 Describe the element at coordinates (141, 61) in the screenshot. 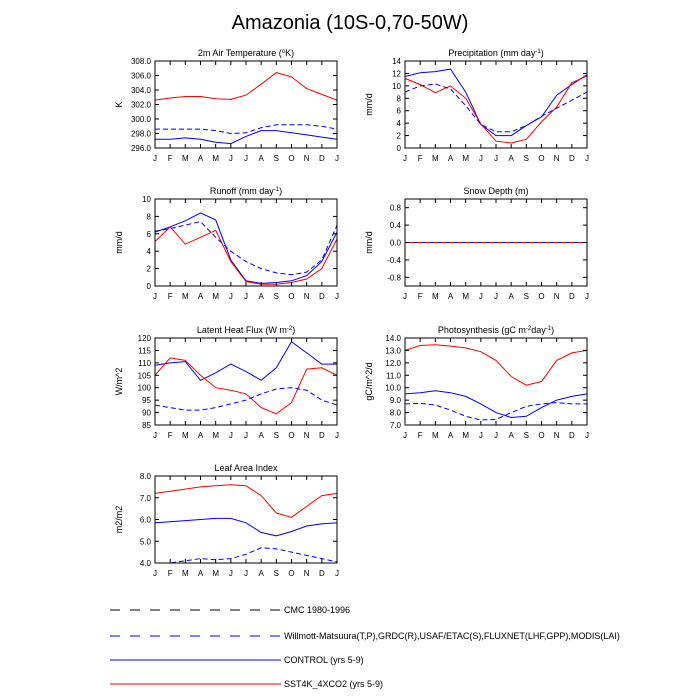

I see `y-tick-label: 308.0` at that location.